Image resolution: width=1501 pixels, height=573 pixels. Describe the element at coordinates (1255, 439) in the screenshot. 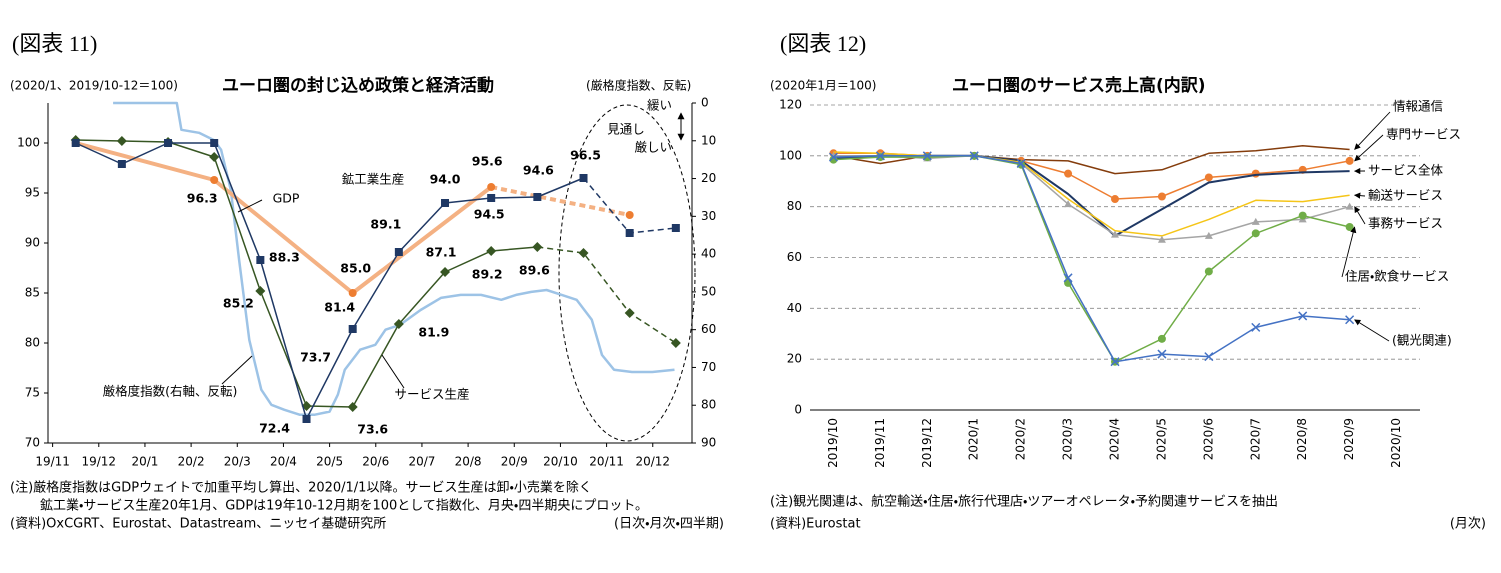

I see `x-tick-label: 2020/7` at that location.